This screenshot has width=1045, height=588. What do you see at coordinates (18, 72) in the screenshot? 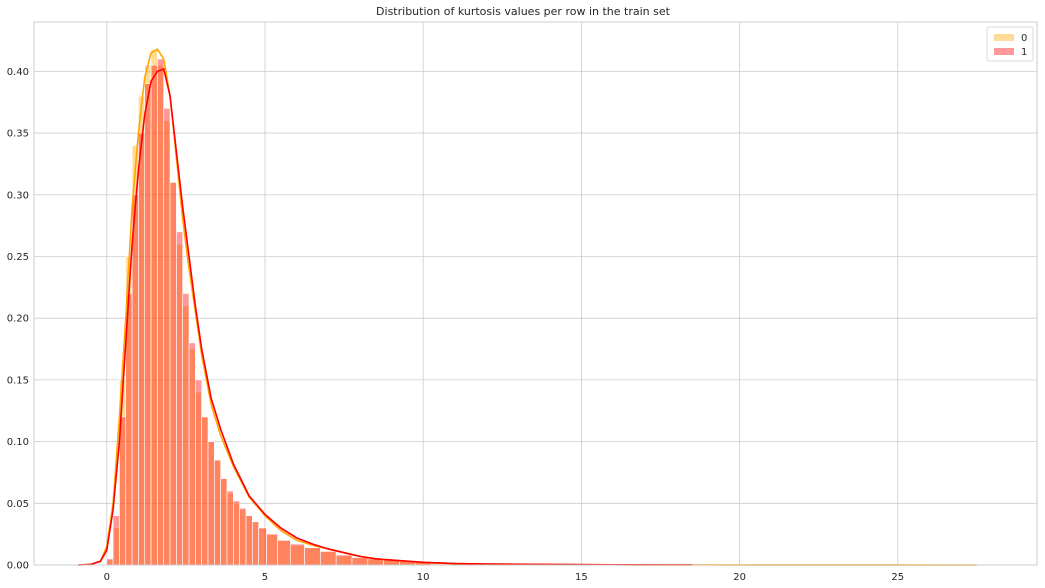
I see `y-tick-label: 0.40` at bounding box center [18, 72].